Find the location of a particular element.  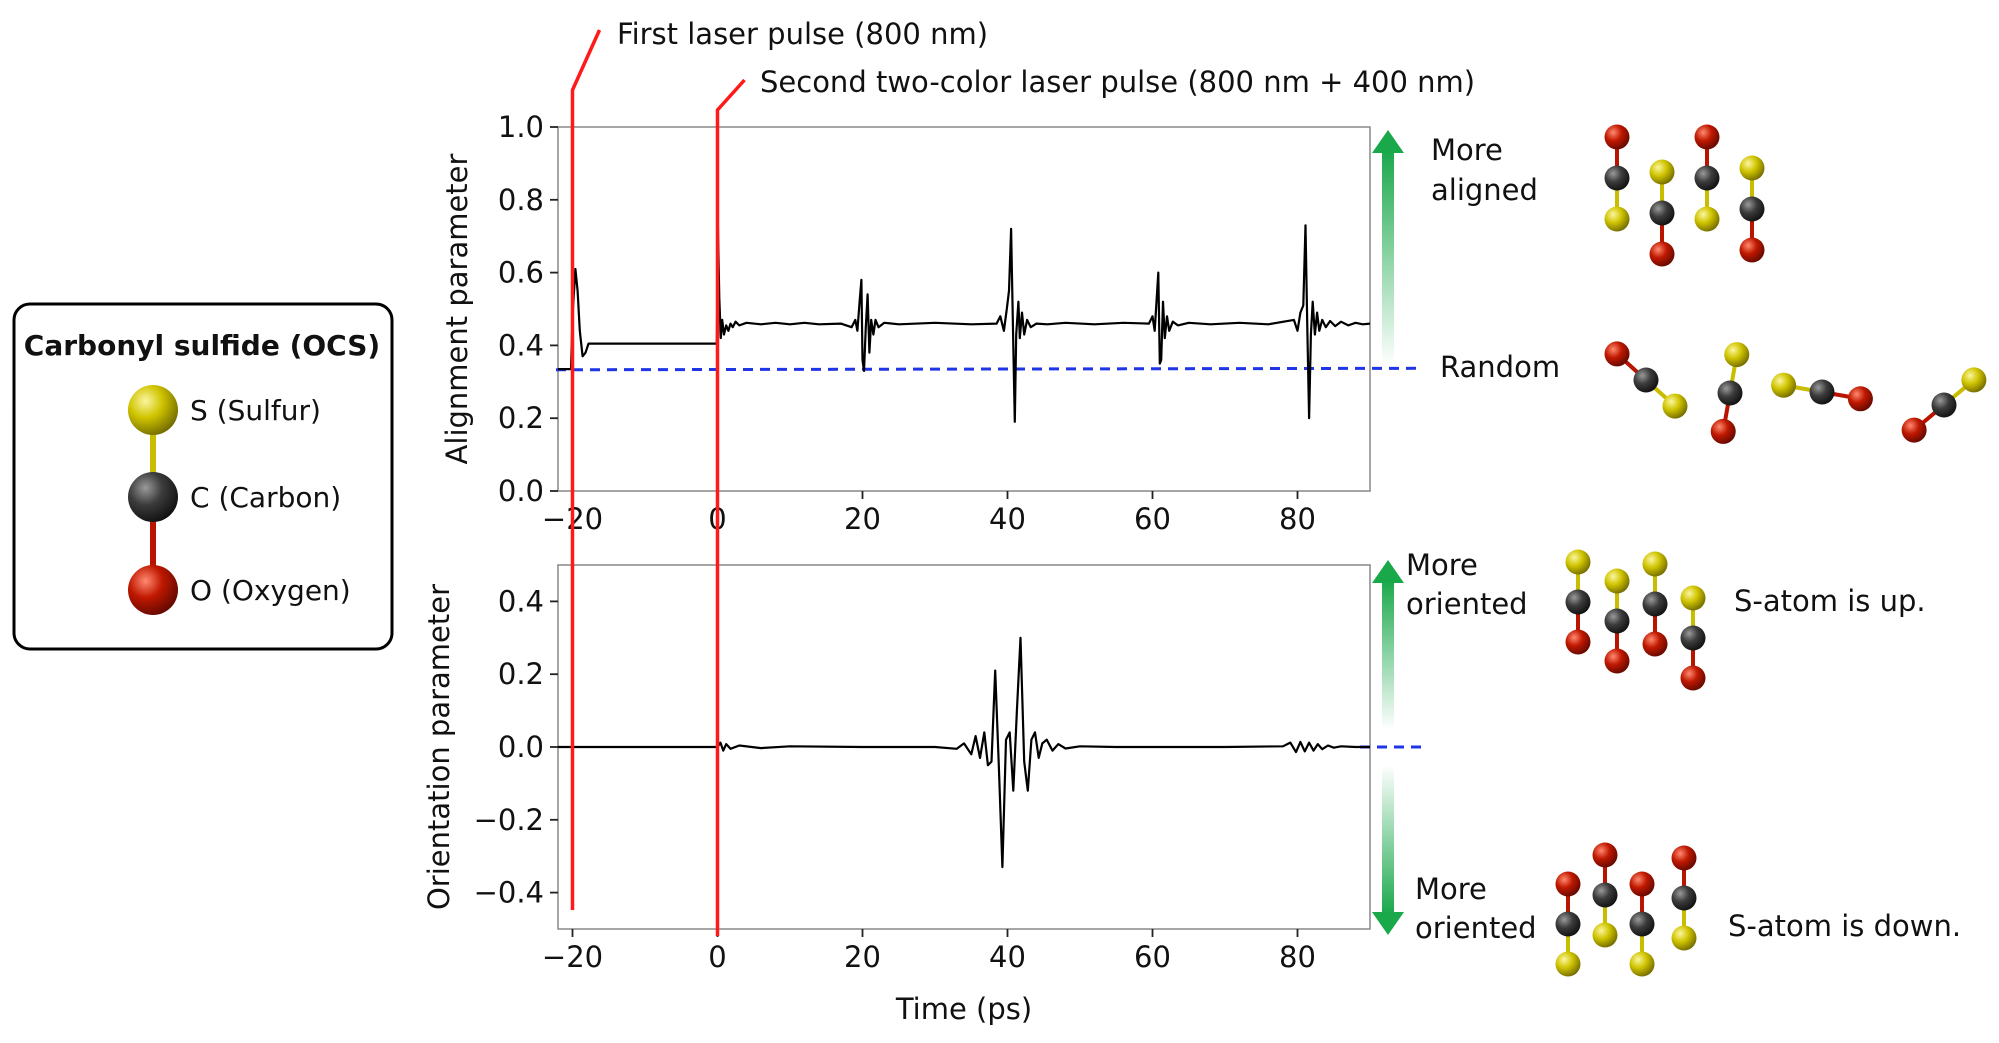

y-tick-label: −0.4 is located at coordinates (509, 893).